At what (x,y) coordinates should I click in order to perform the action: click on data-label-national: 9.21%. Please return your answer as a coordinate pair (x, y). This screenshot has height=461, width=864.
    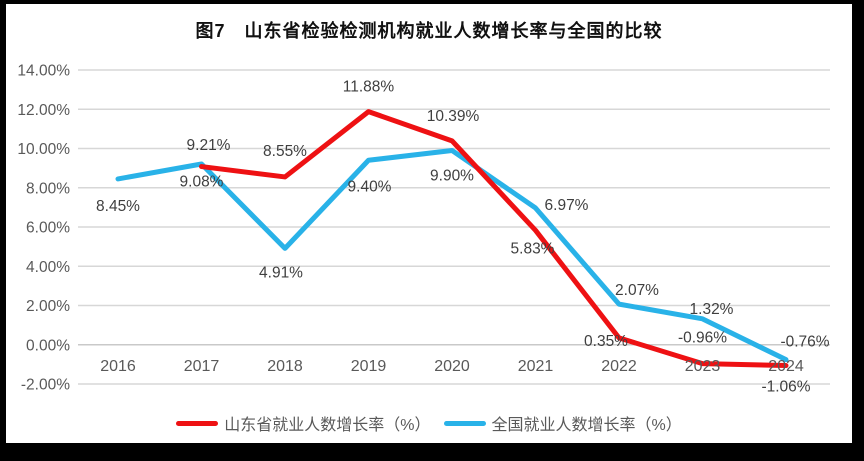
    Looking at the image, I should click on (209, 145).